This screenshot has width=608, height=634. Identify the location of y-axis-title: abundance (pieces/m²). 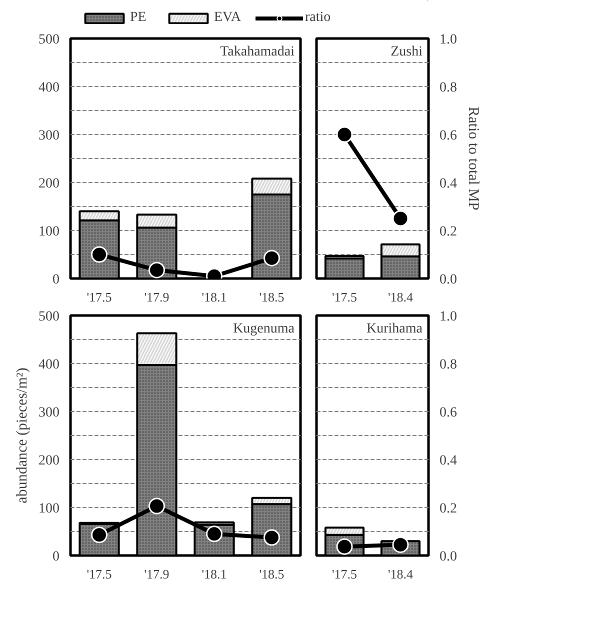
(22, 436).